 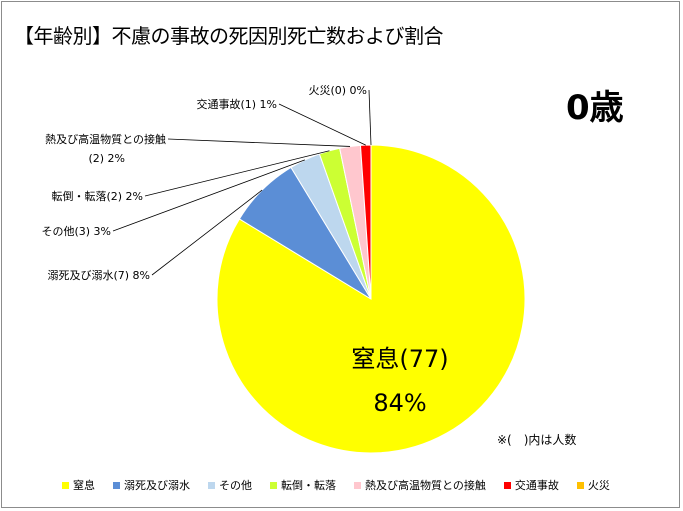 What do you see at coordinates (98, 275) in the screenshot?
I see `data-label-2: 溺死及び溺水(7) 8%` at bounding box center [98, 275].